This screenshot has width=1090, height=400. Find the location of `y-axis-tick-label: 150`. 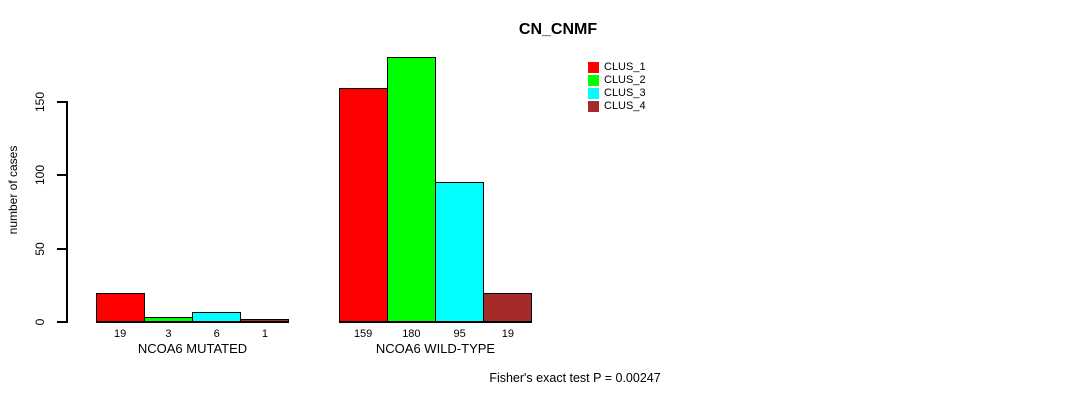

y-axis-tick-label: 150 is located at coordinates (40, 102).